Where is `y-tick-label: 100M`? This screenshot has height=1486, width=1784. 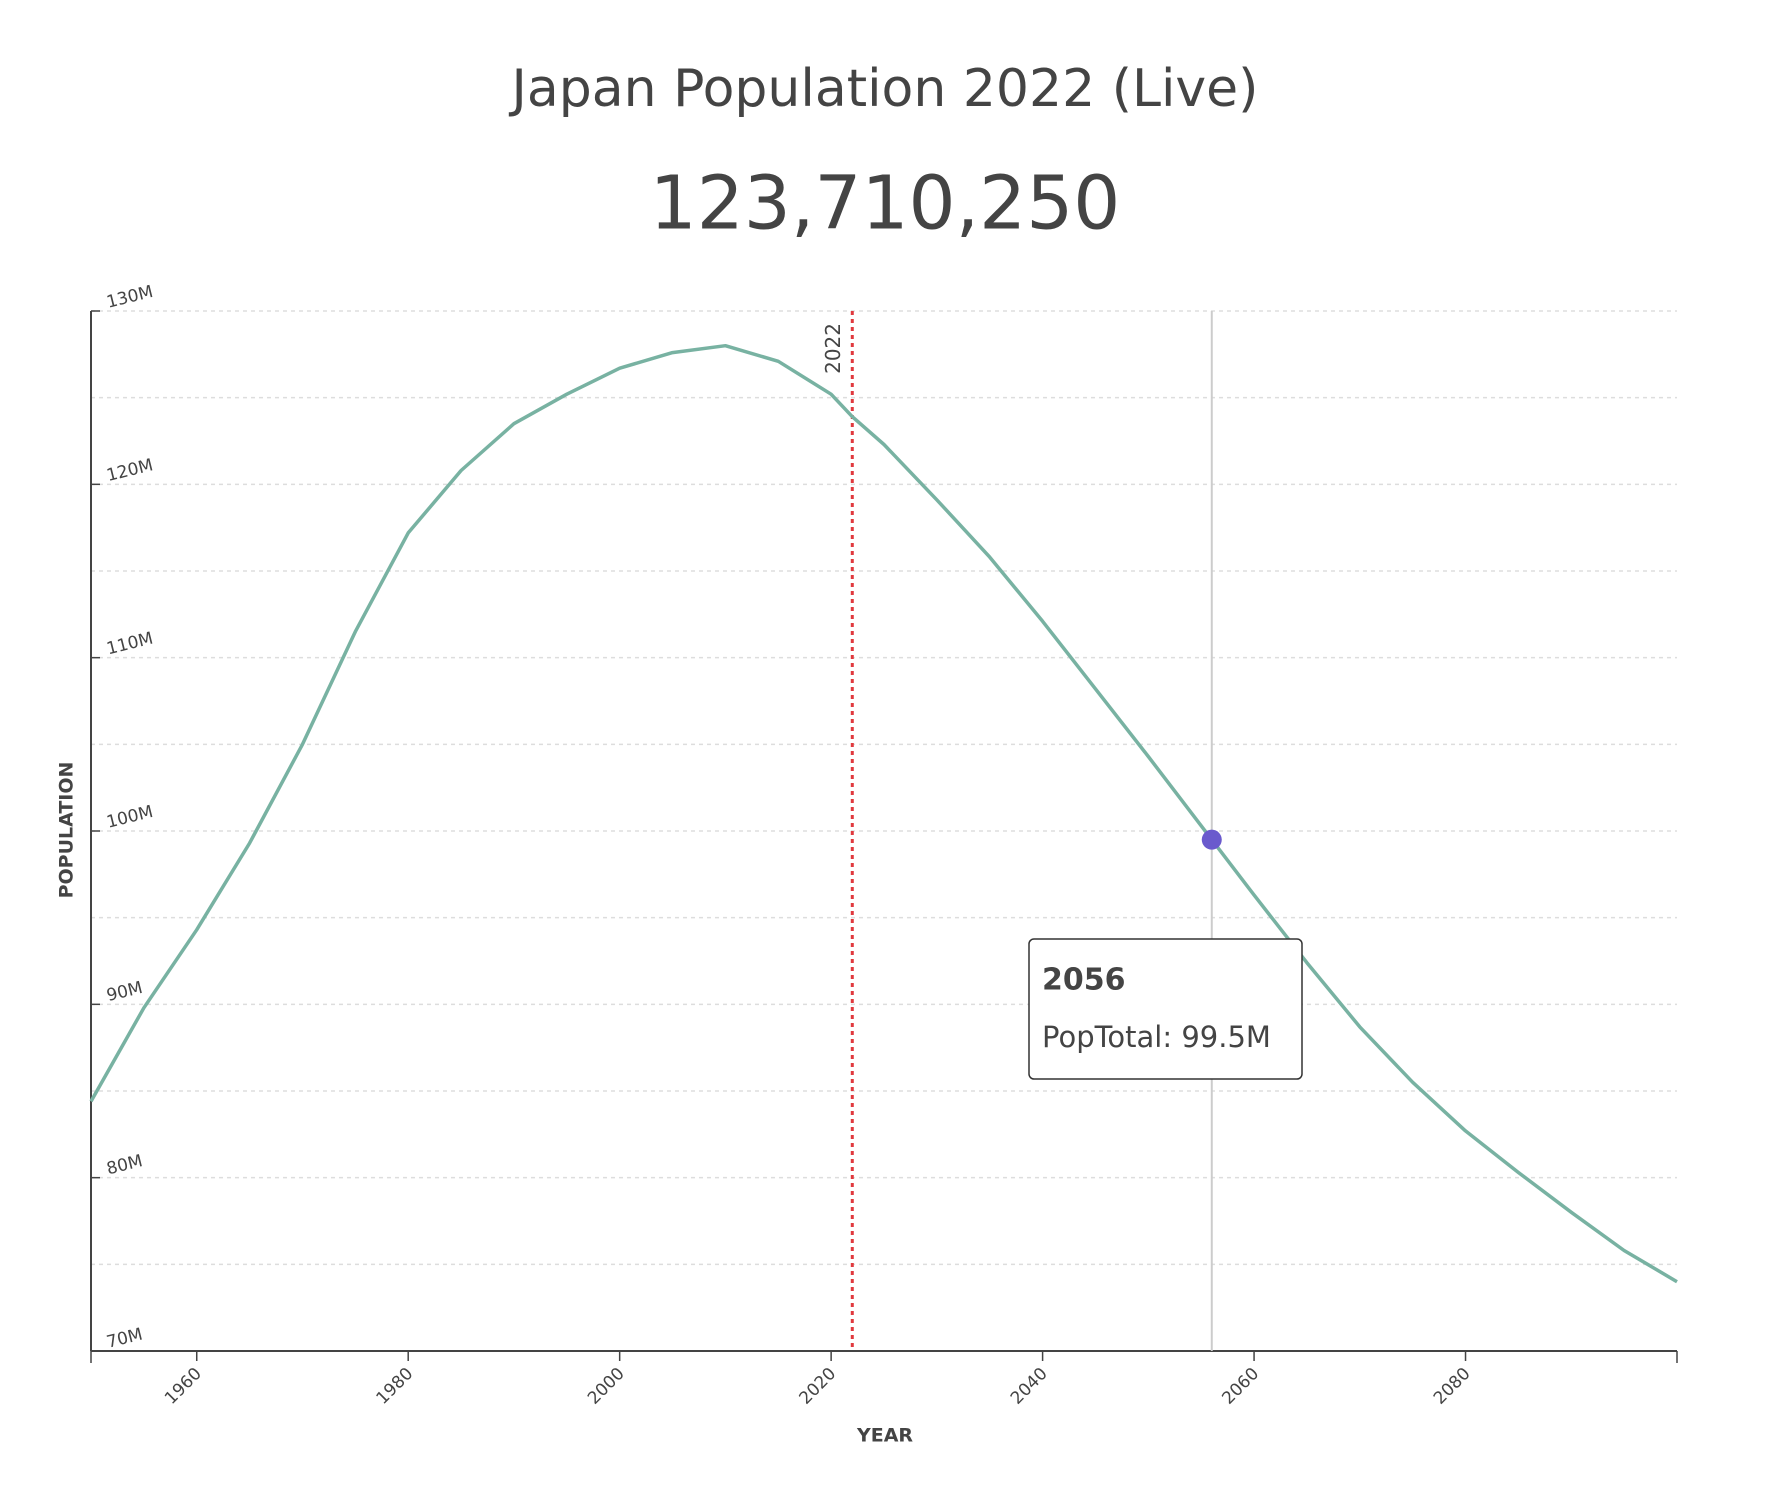
y-tick-label: 100M is located at coordinates (130, 817).